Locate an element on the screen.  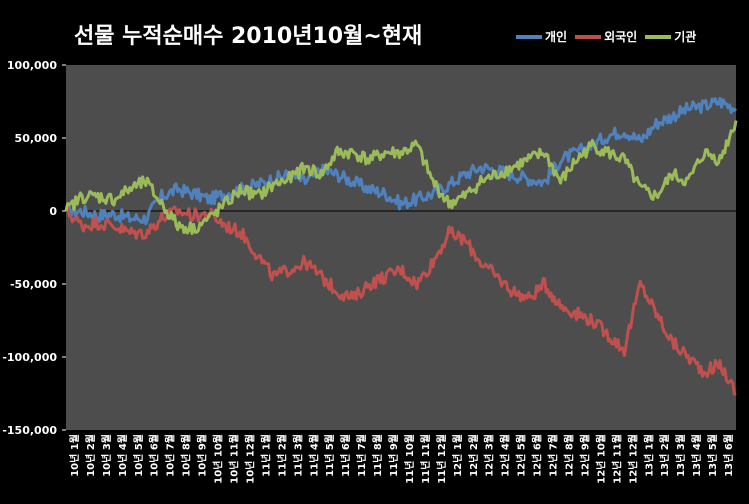
x-tick-label: 12년 3월 is located at coordinates (489, 455).